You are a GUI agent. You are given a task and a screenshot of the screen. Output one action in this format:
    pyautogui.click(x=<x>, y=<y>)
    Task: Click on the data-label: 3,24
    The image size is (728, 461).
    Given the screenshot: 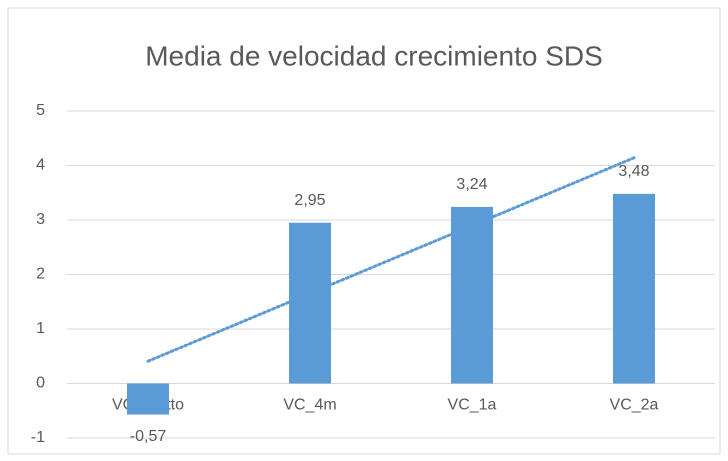 What is the action you would take?
    pyautogui.click(x=471, y=184)
    